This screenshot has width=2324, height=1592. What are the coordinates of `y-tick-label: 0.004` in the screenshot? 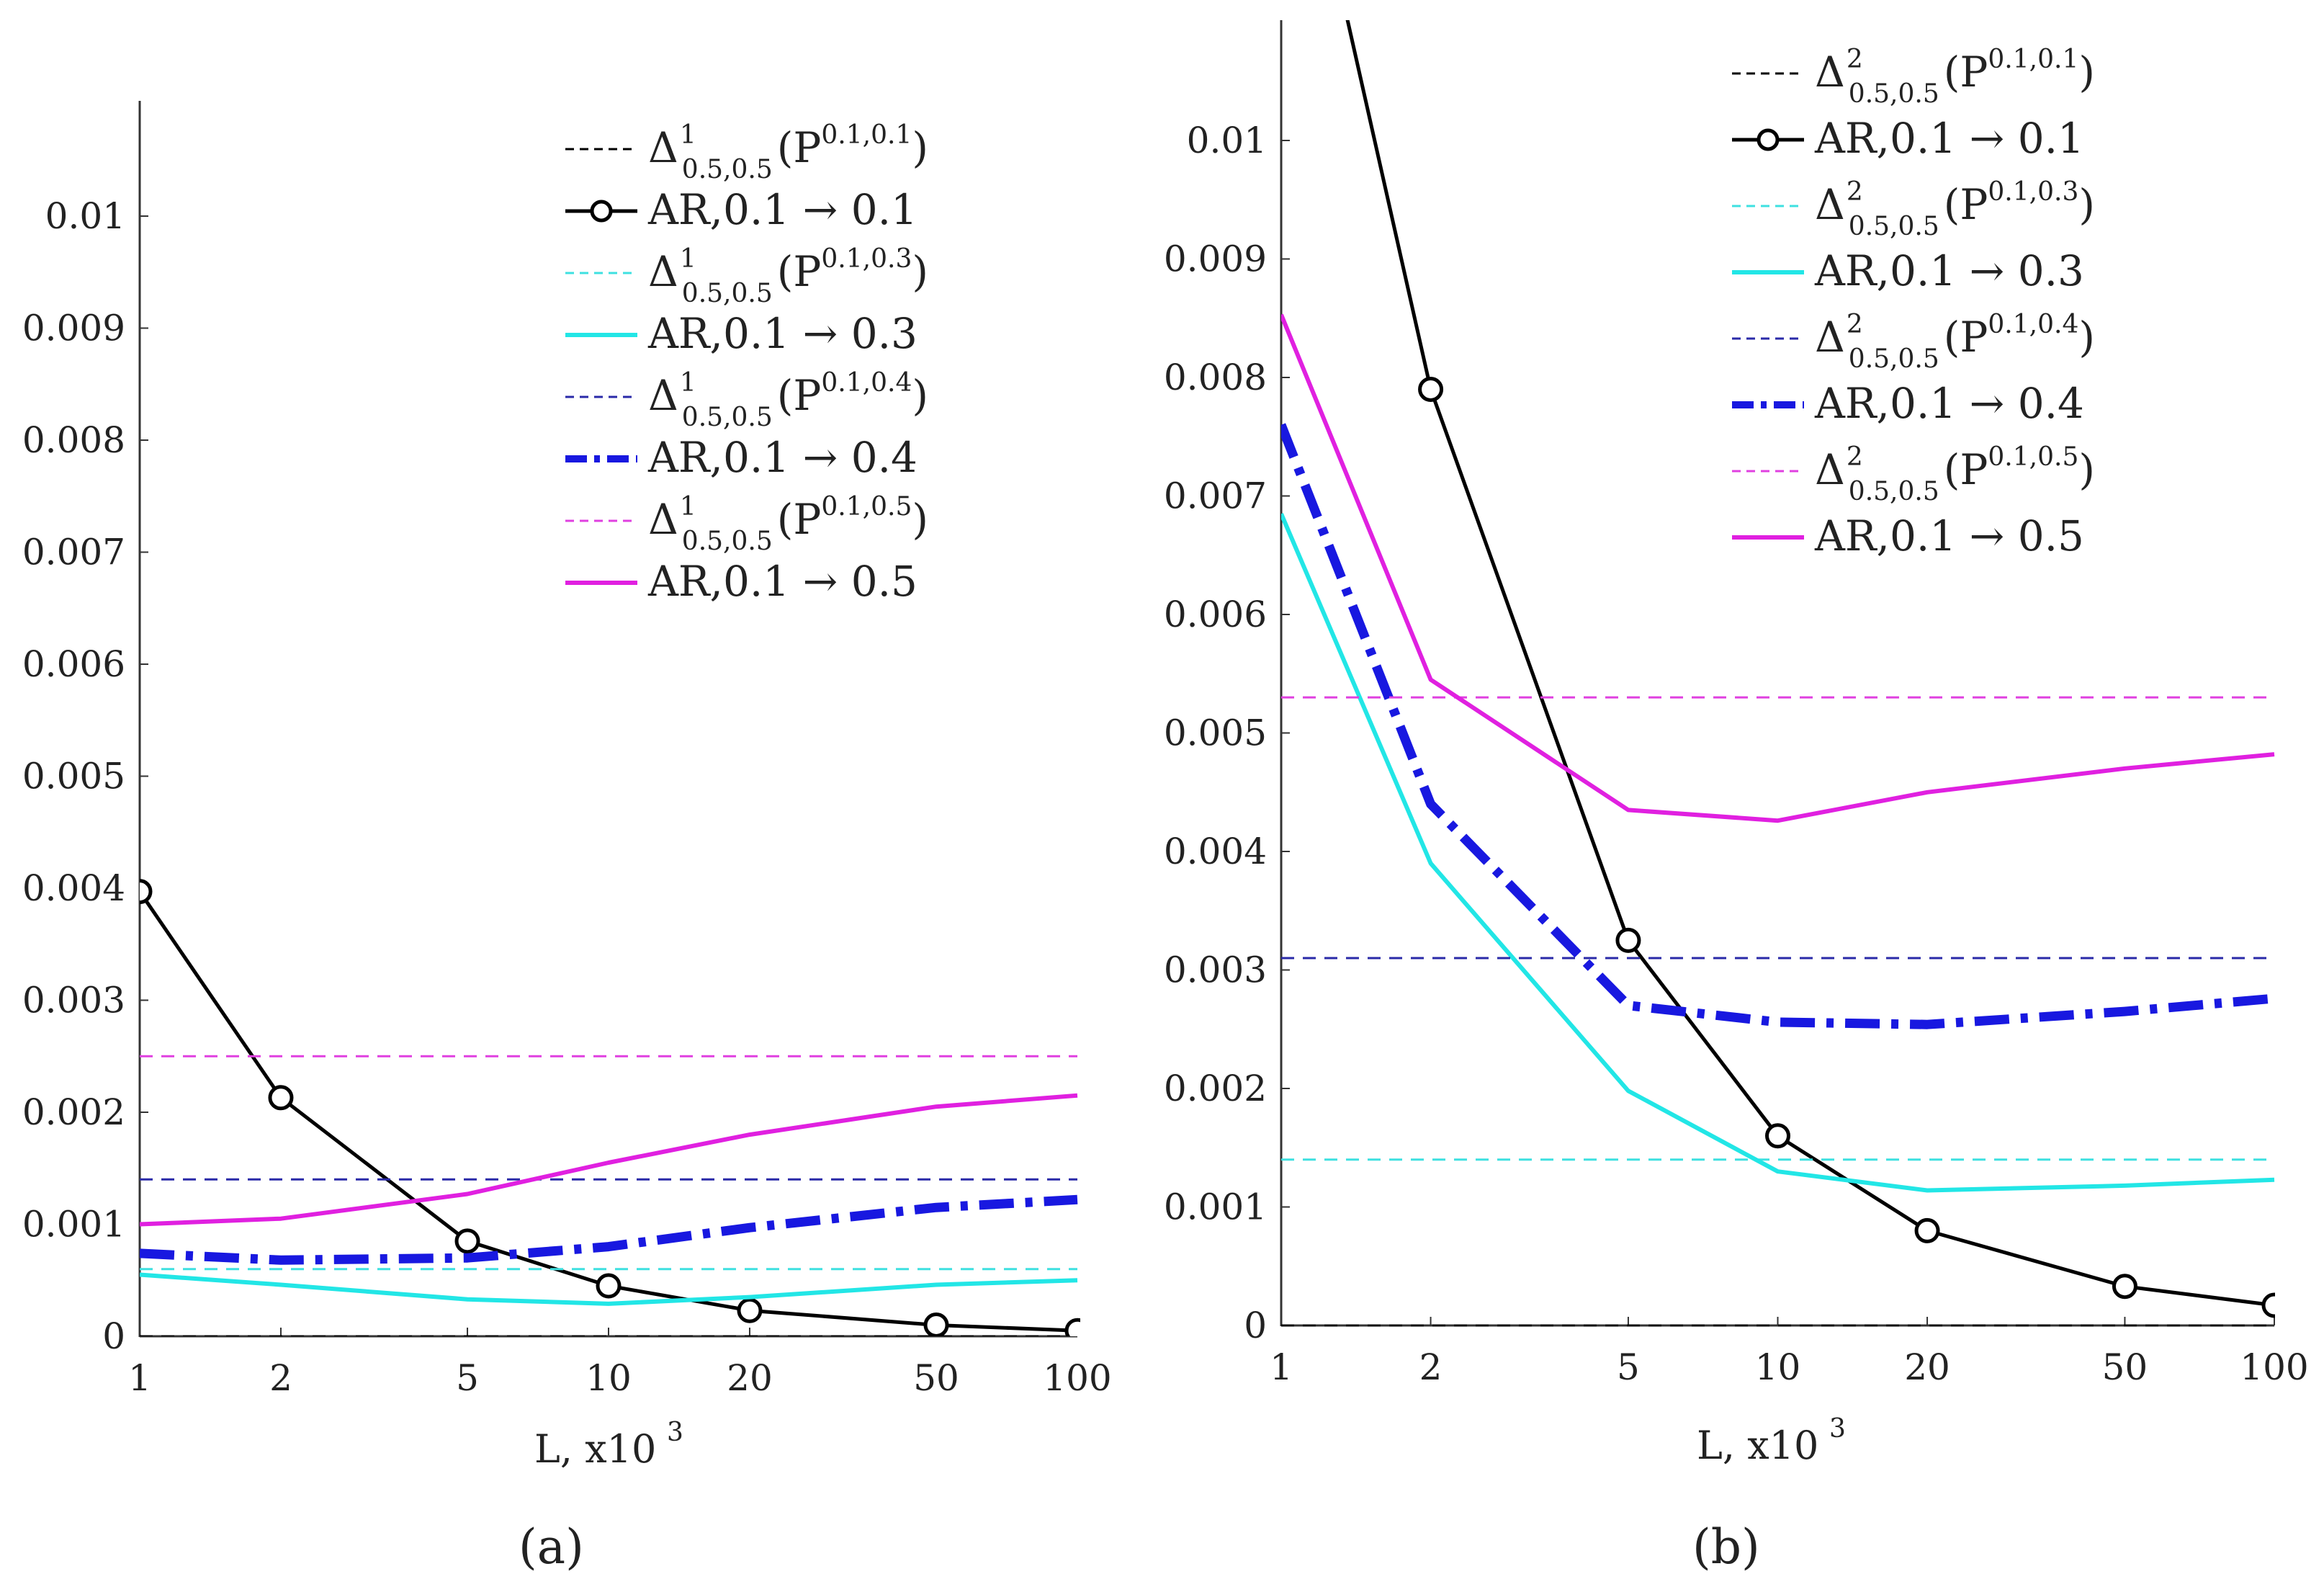 It's located at (1215, 851).